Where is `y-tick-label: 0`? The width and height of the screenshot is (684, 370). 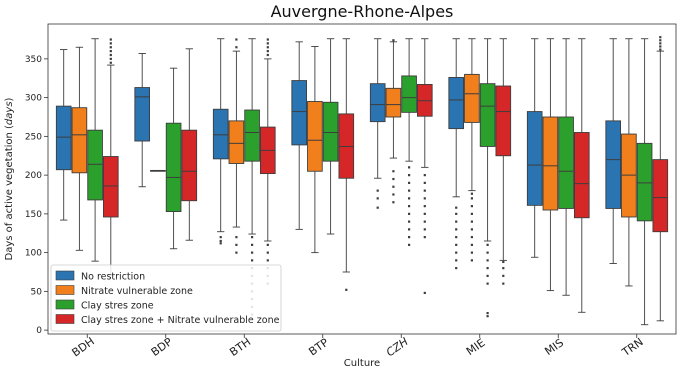
y-tick-label: 0 is located at coordinates (39, 331).